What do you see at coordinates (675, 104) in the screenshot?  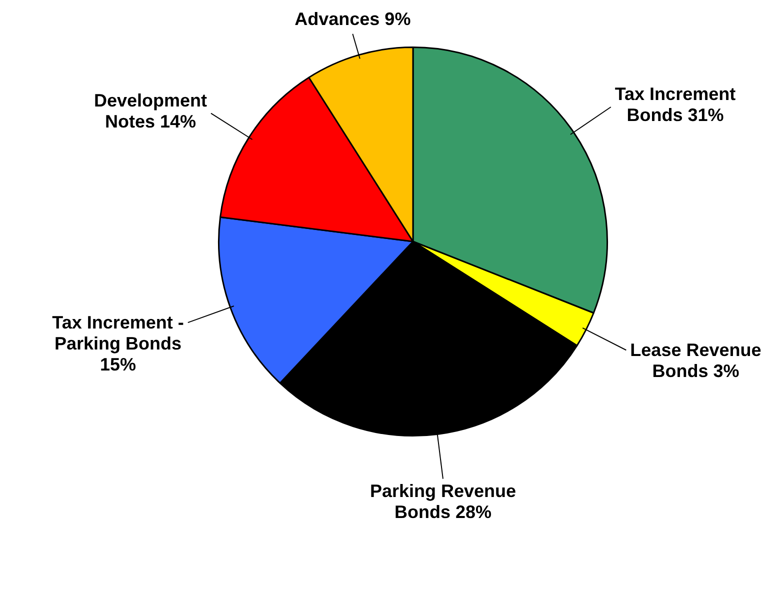 I see `slice-label: Tax Increment Bonds 31%` at bounding box center [675, 104].